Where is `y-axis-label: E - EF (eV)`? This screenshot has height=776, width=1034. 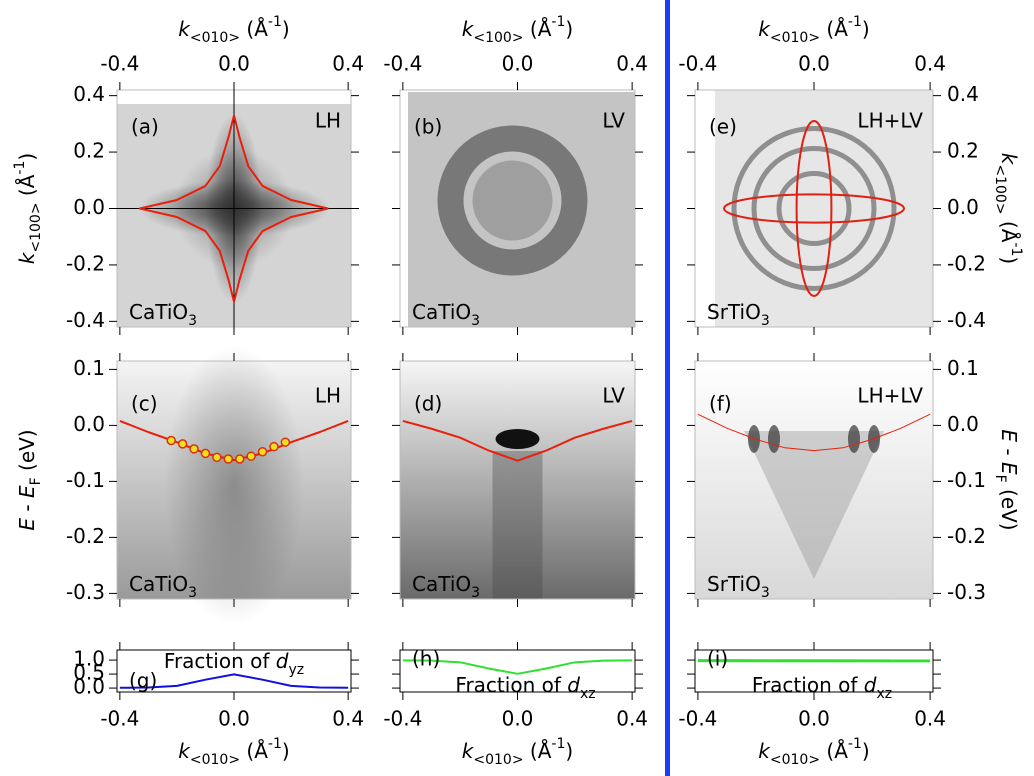
y-axis-label: E - EF (eV) is located at coordinates (1007, 479).